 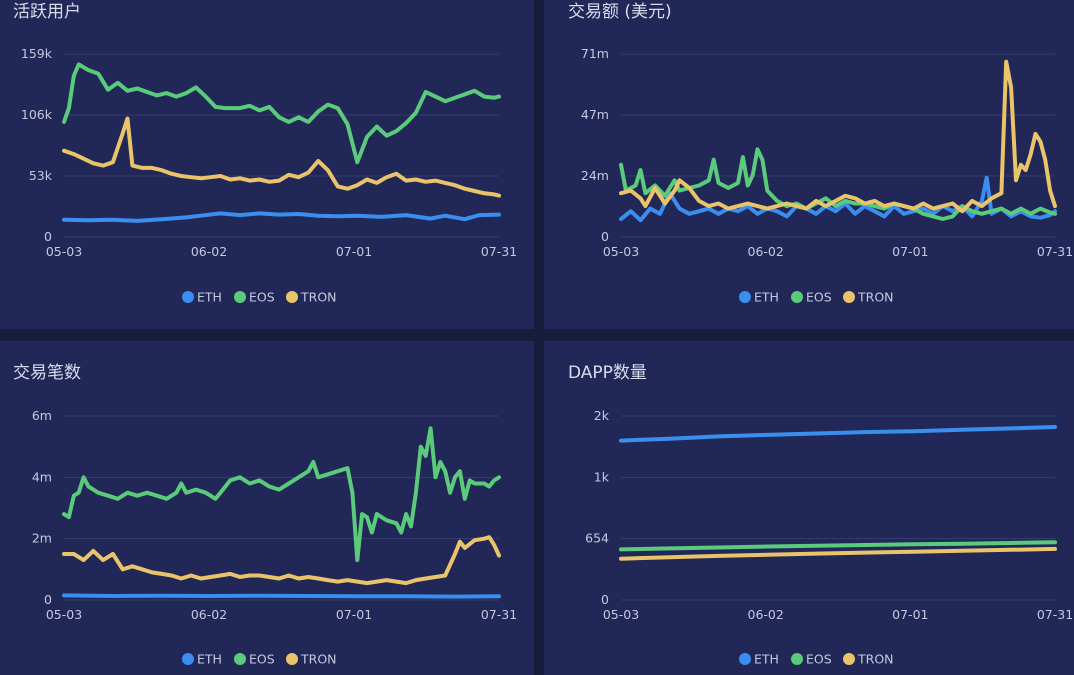 I want to click on y-tick-label: 106k, so click(x=37, y=114).